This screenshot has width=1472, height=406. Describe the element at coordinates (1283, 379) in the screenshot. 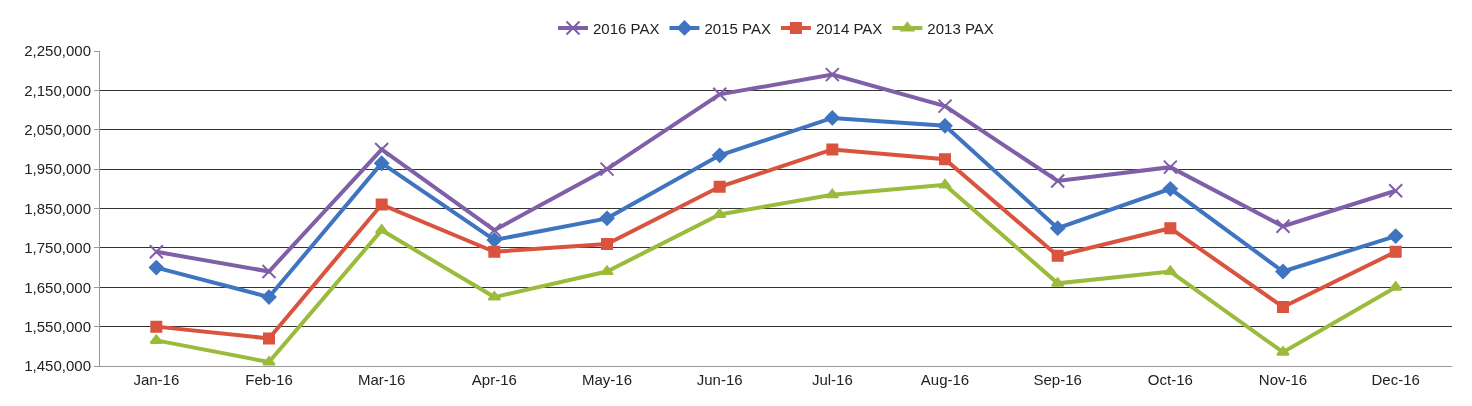

I see `x-tick-label: Nov-16` at that location.